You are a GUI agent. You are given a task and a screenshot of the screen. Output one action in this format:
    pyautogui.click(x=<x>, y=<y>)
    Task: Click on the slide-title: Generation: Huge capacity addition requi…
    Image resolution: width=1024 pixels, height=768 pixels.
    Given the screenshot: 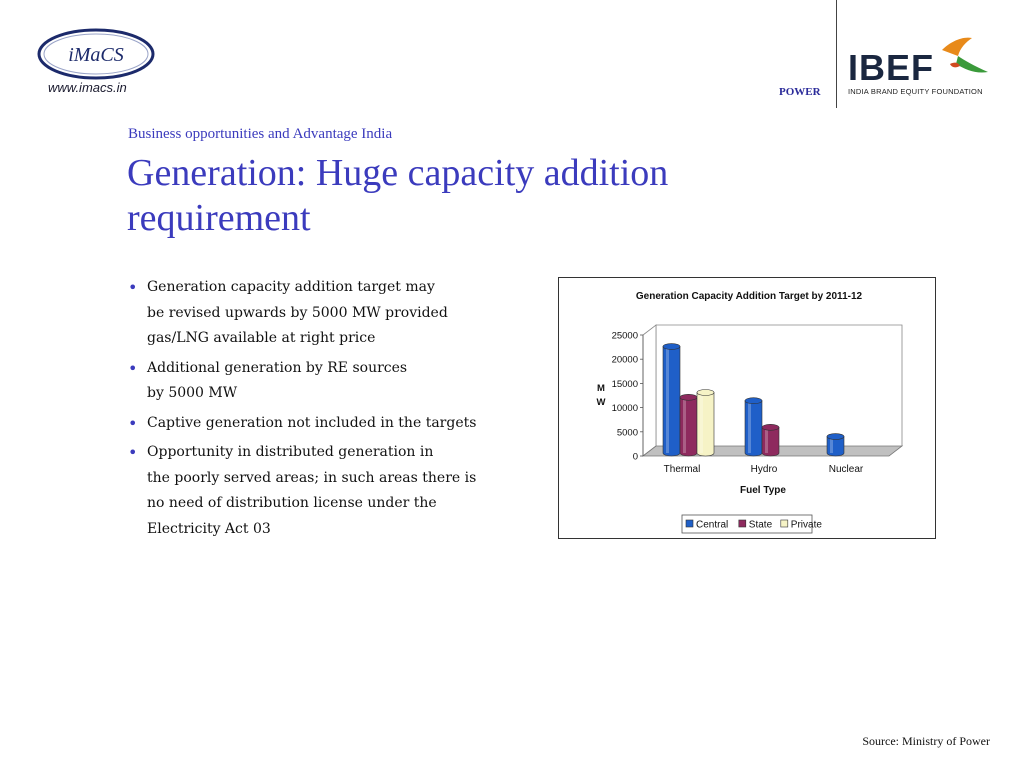 What is the action you would take?
    pyautogui.click(x=398, y=195)
    